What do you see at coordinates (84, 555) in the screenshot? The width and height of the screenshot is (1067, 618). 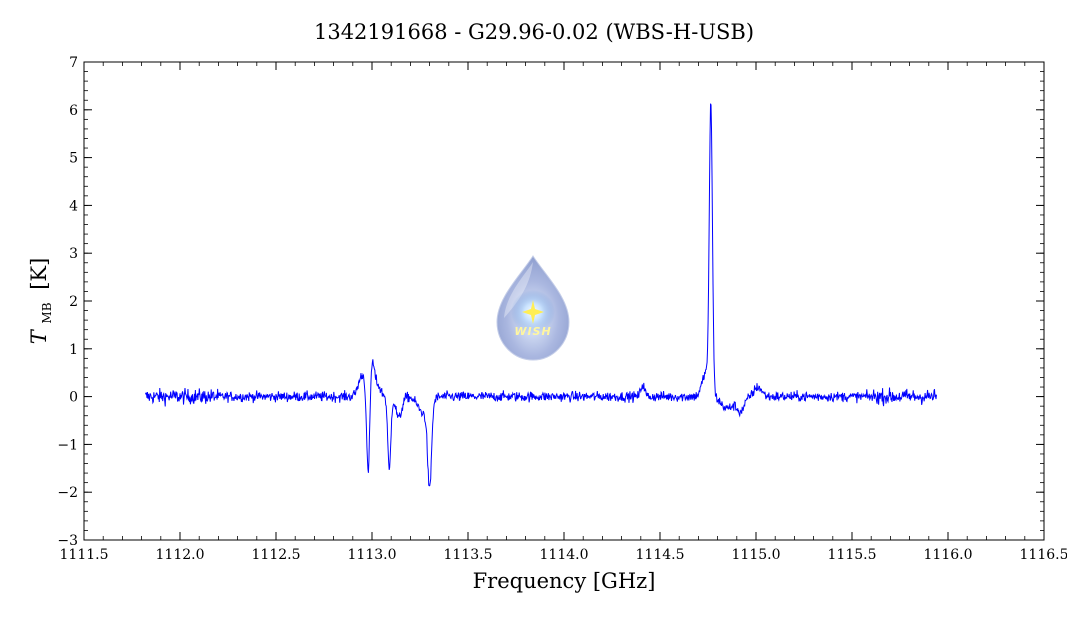 I see `x-tick-label: 1111.5` at bounding box center [84, 555].